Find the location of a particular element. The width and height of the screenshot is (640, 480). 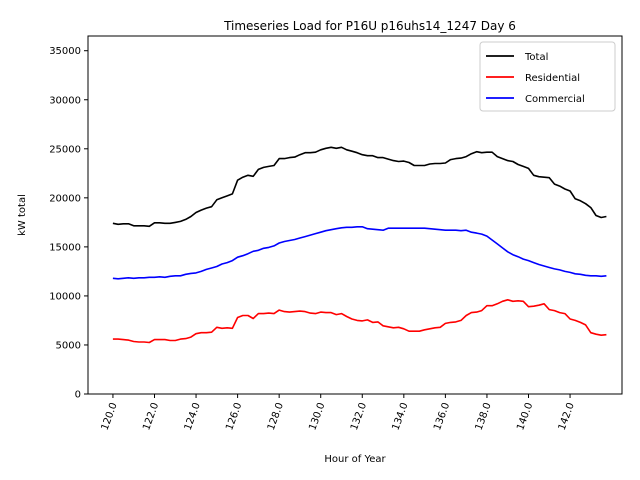

y-tick-label: 20000 is located at coordinates (65, 198).